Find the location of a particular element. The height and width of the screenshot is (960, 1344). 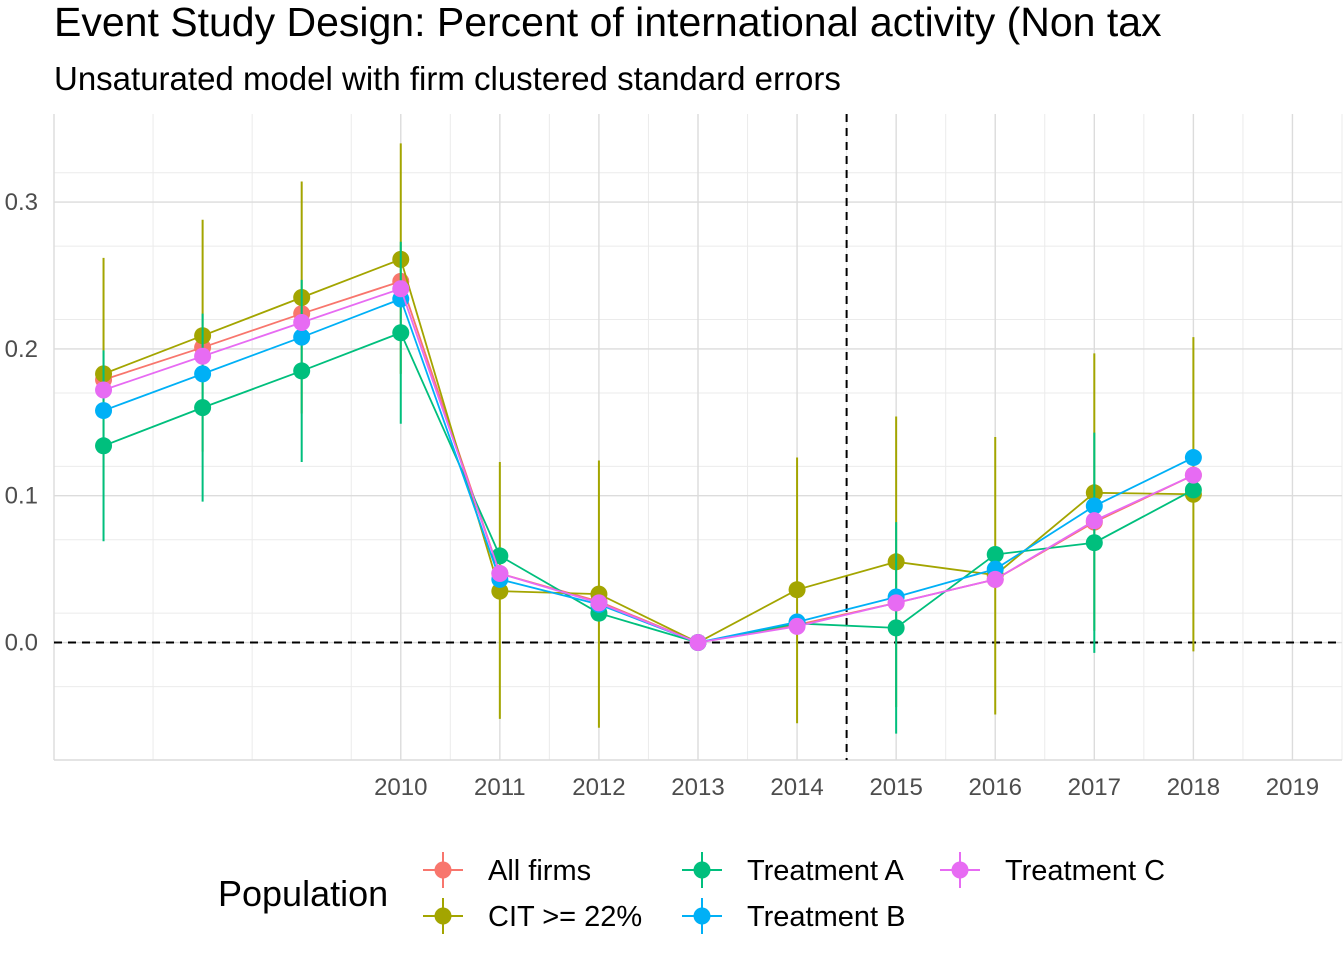

x-tick-label: 2019 is located at coordinates (1292, 787).